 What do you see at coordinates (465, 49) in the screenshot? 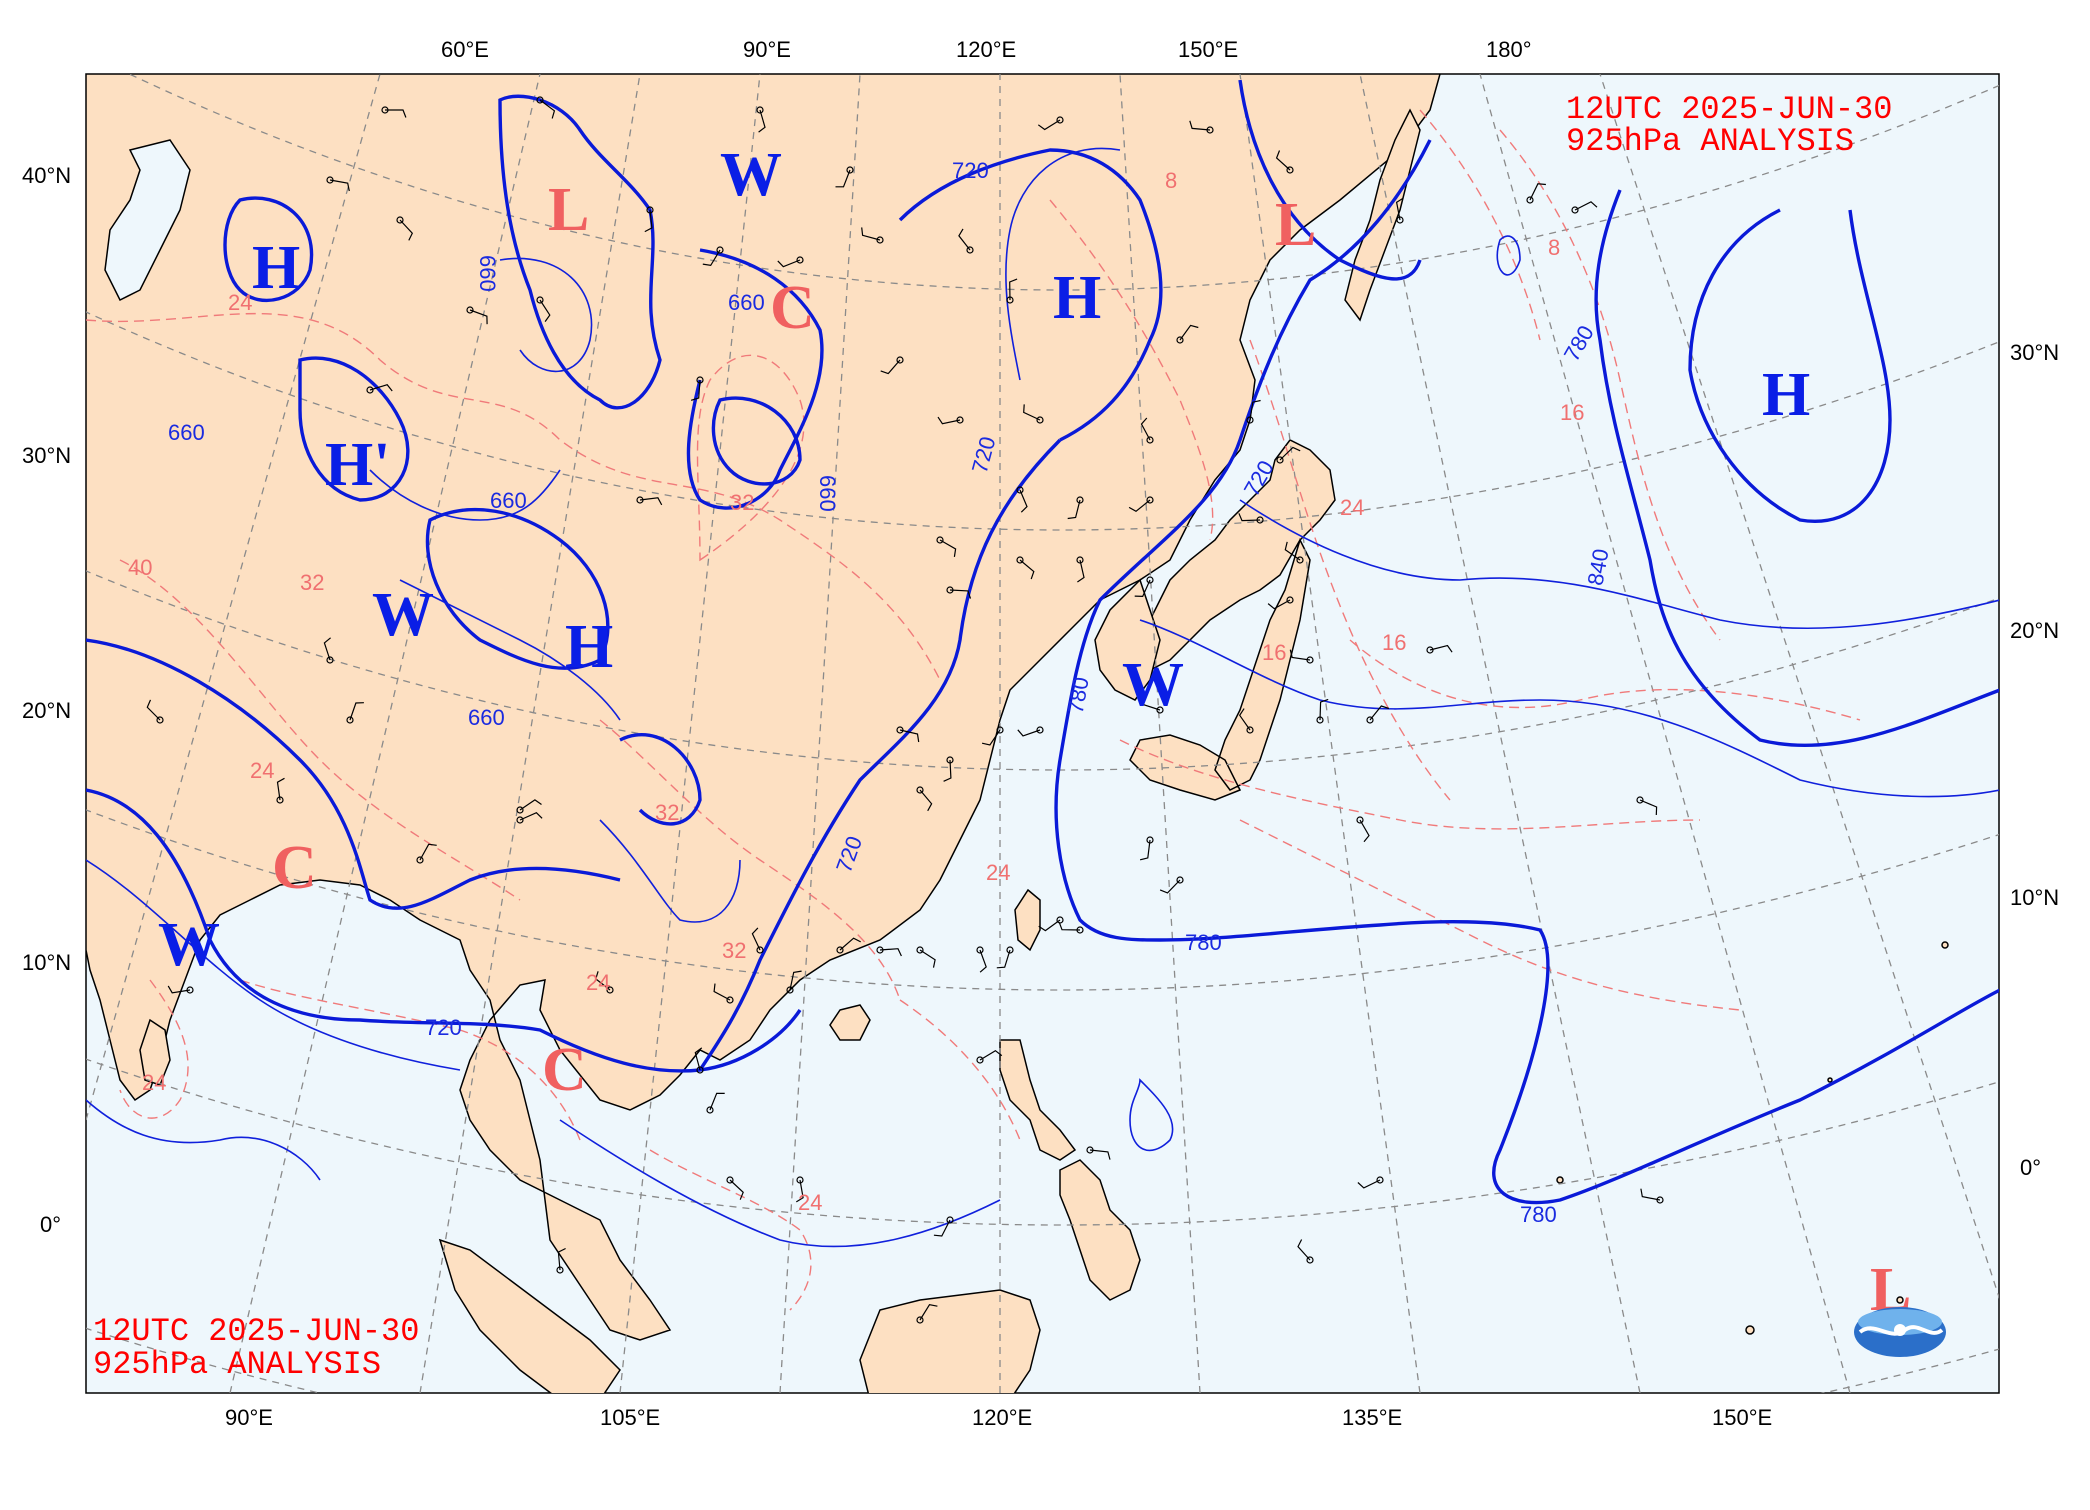
I see `lon-tick: 60°E` at bounding box center [465, 49].